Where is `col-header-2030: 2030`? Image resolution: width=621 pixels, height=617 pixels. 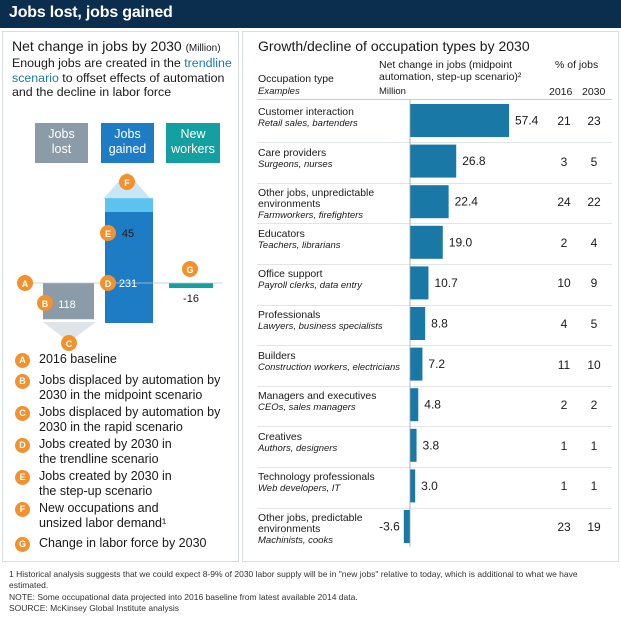 col-header-2030: 2030 is located at coordinates (594, 92).